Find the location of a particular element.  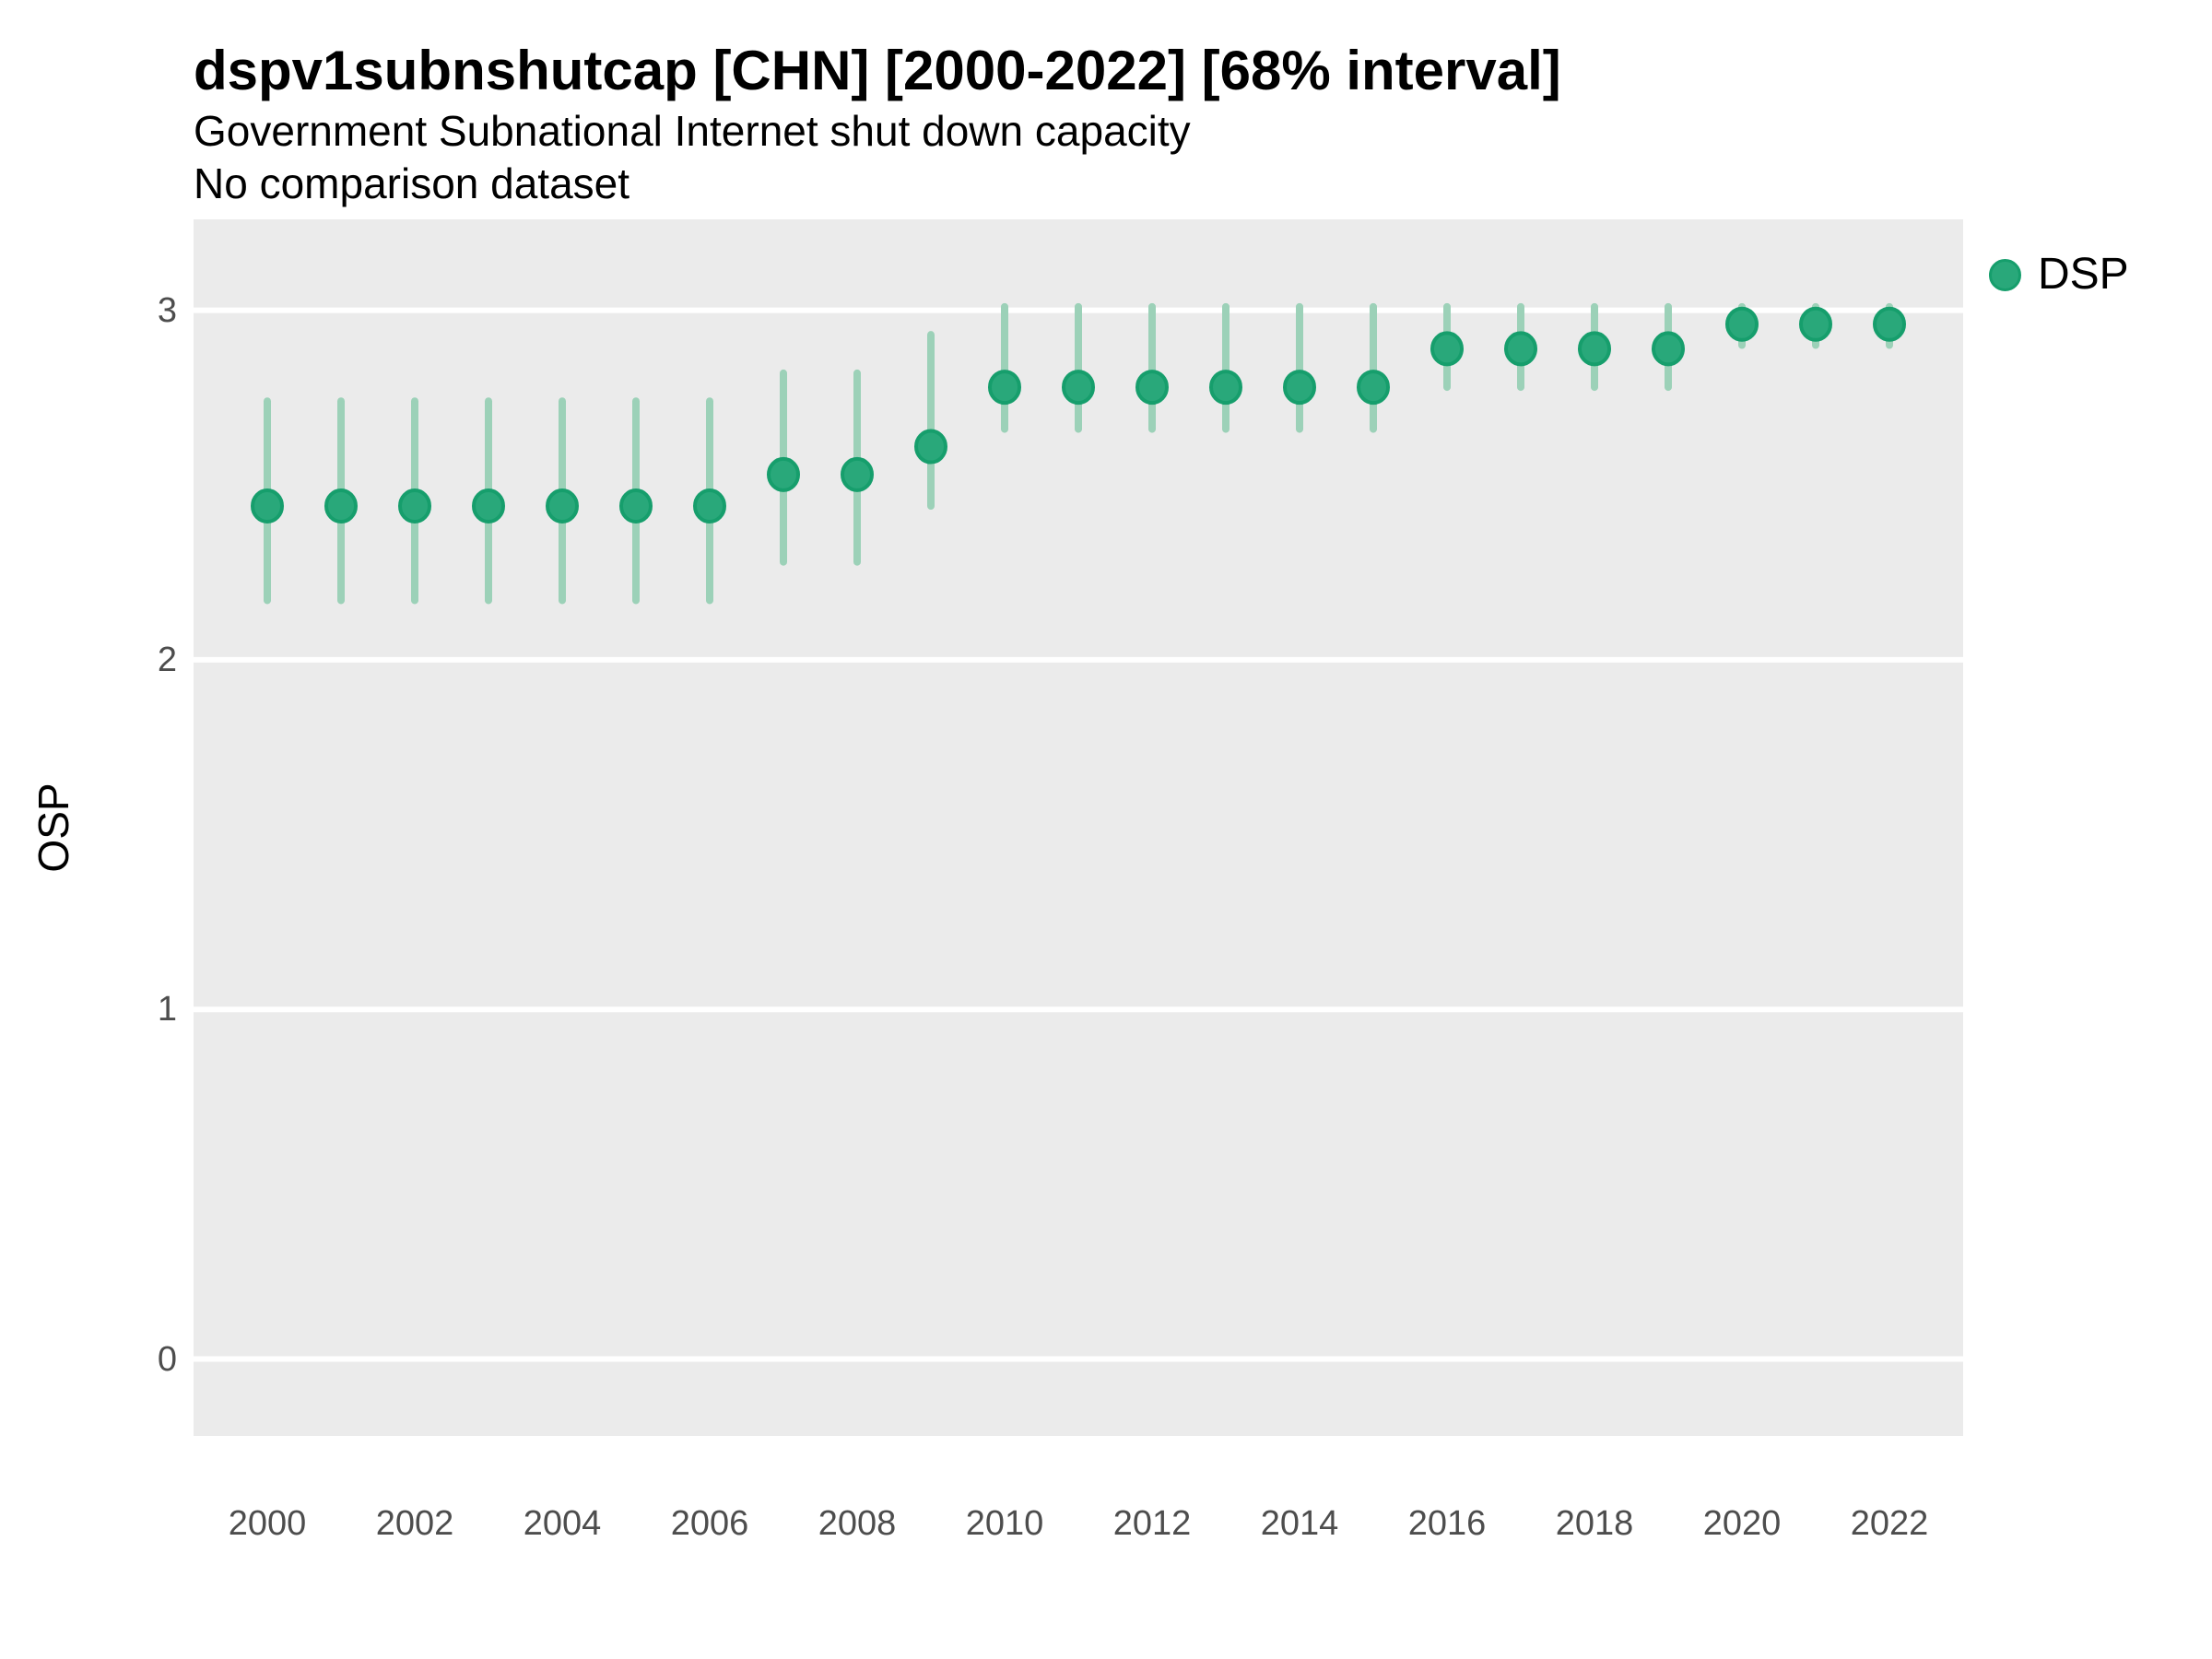

x-tick-label: 2008 is located at coordinates (857, 1523).